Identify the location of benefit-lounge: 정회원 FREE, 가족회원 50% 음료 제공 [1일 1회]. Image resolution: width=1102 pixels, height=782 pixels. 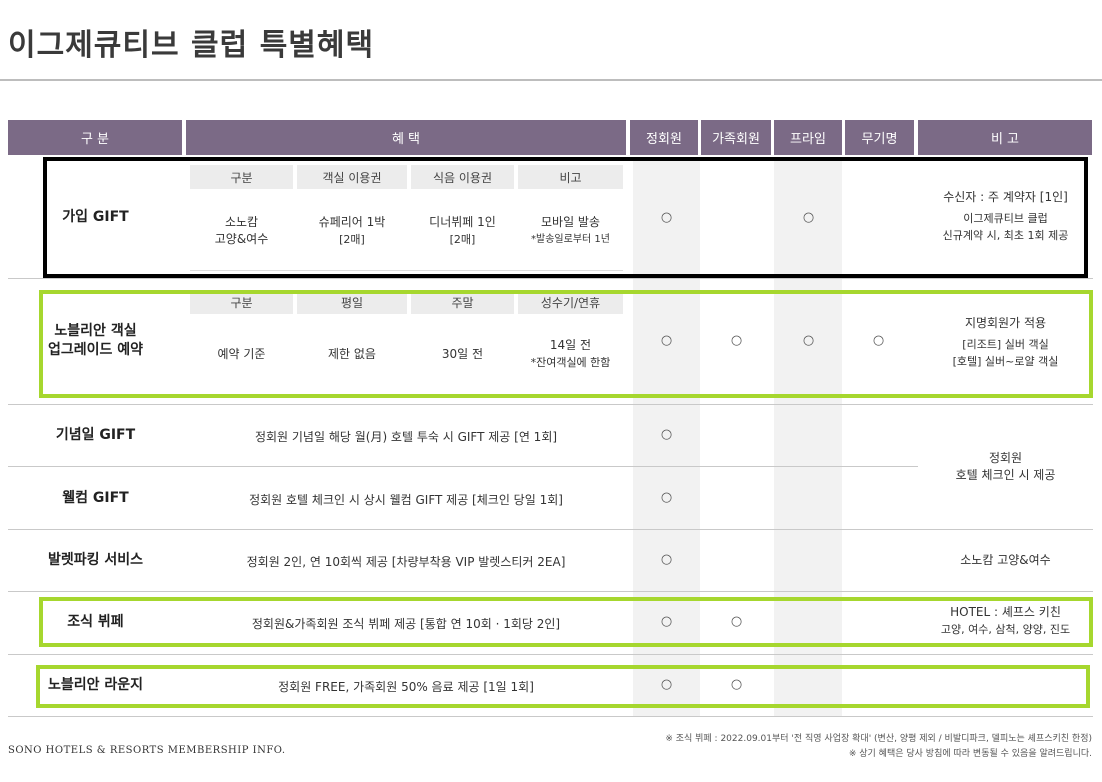
(406, 687).